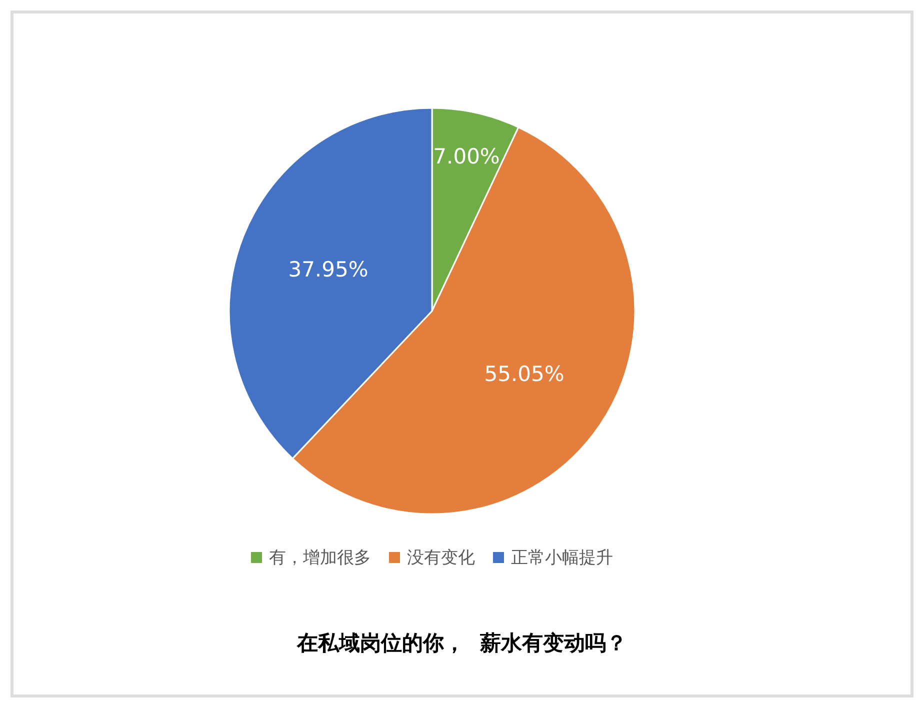 The height and width of the screenshot is (708, 924). I want to click on legend-label: 正常小幅提升, so click(562, 558).